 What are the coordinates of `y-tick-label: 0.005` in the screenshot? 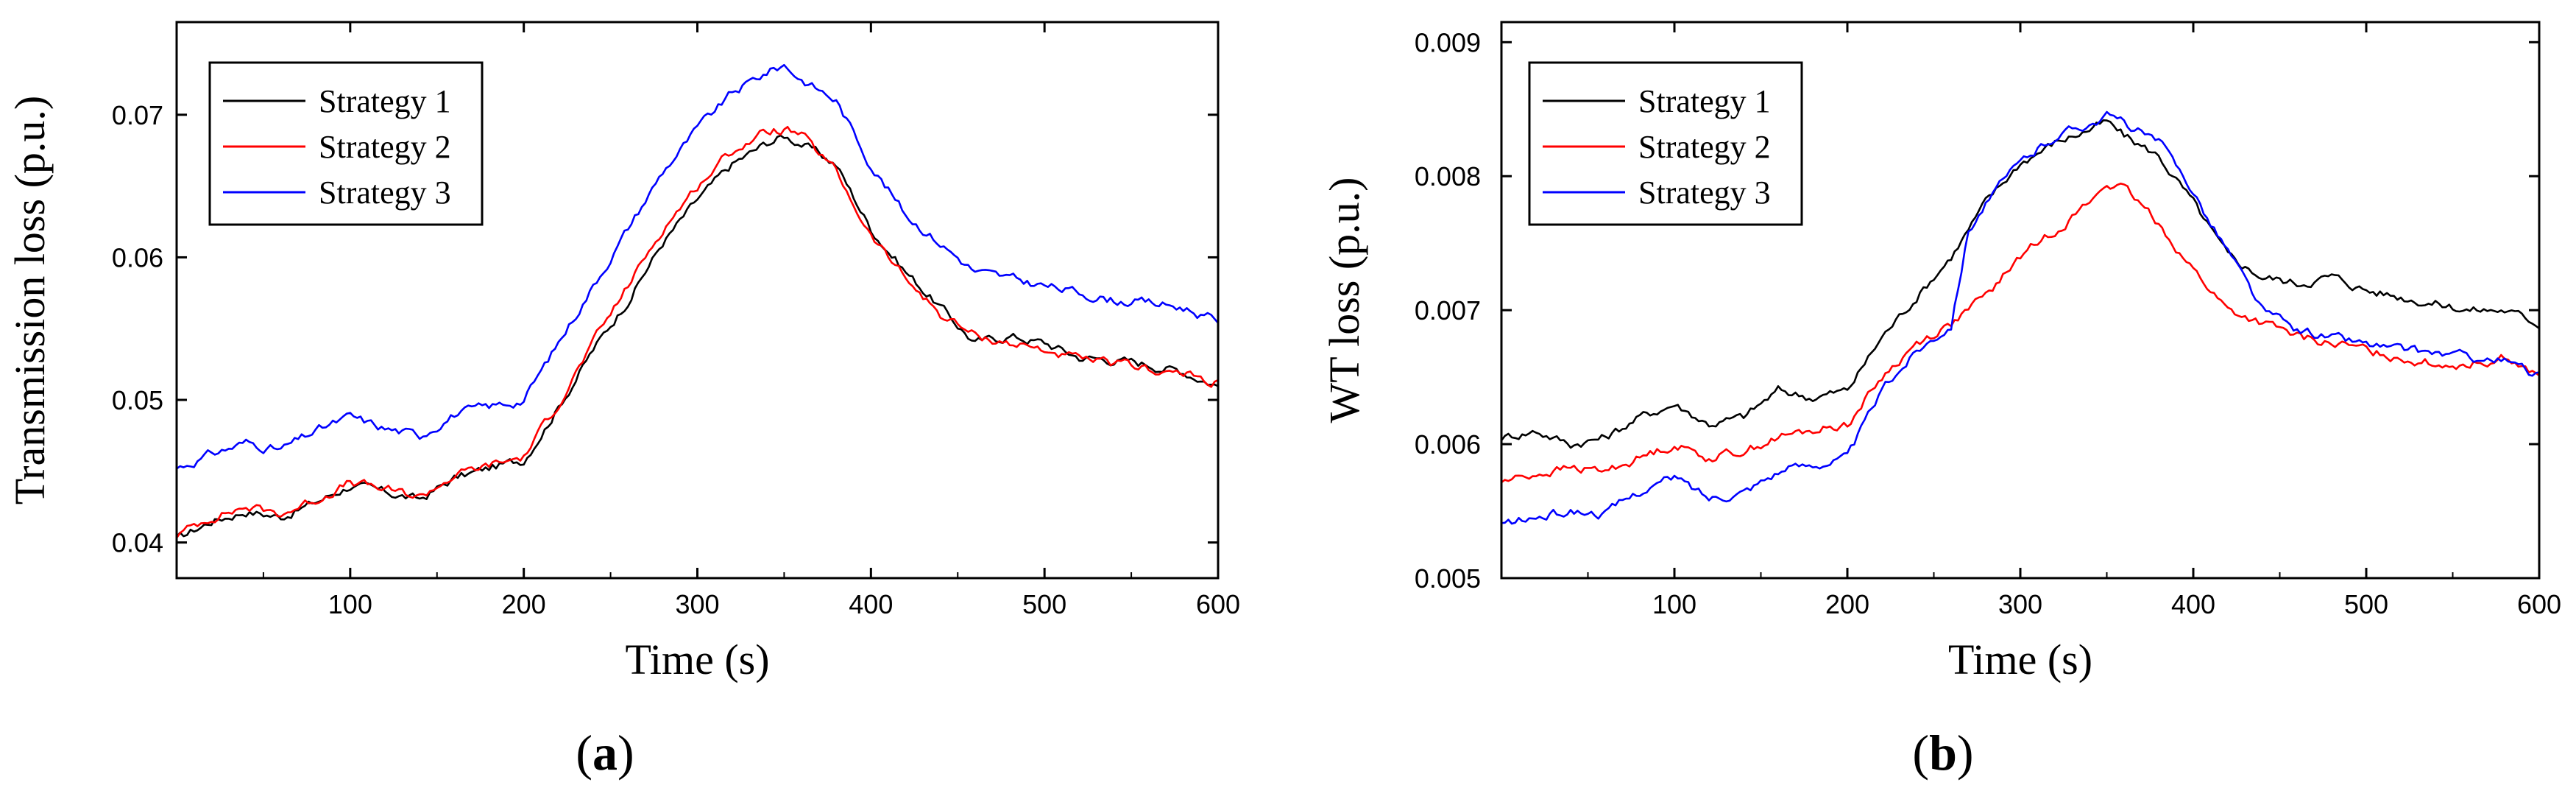 It's located at (1448, 579).